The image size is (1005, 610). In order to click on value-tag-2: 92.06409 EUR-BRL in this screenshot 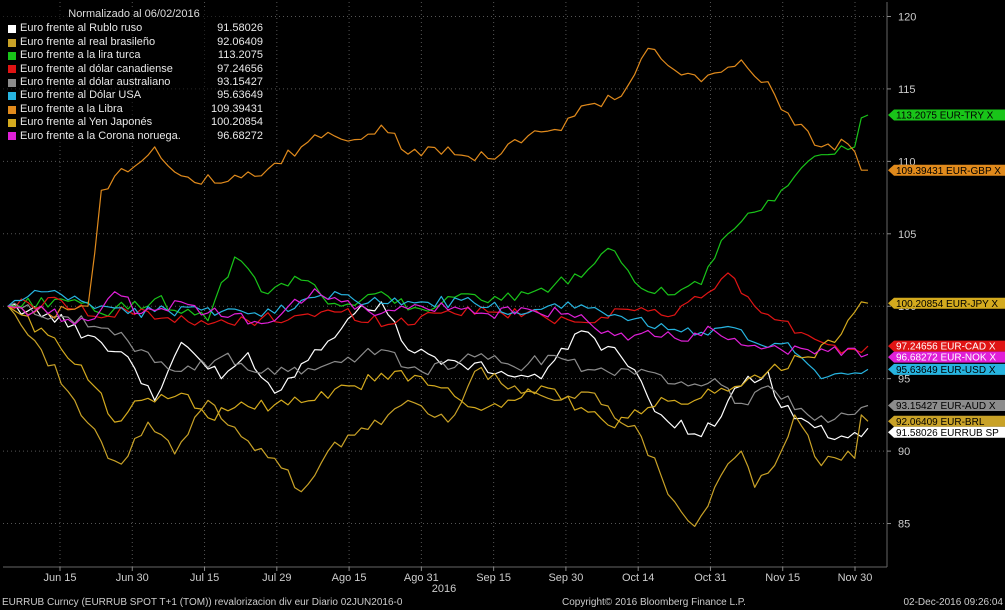, I will do `click(946, 421)`.